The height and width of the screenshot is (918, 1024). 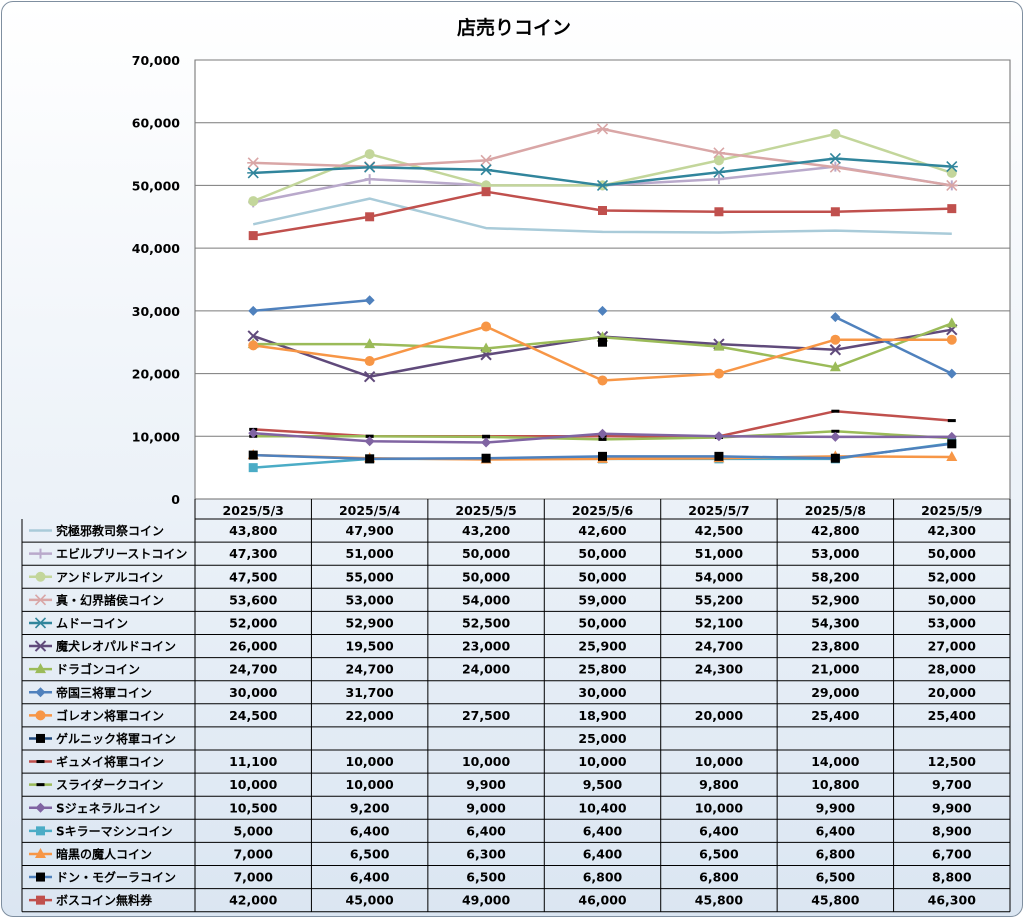 What do you see at coordinates (952, 530) in the screenshot?
I see `data-label: 42,300` at bounding box center [952, 530].